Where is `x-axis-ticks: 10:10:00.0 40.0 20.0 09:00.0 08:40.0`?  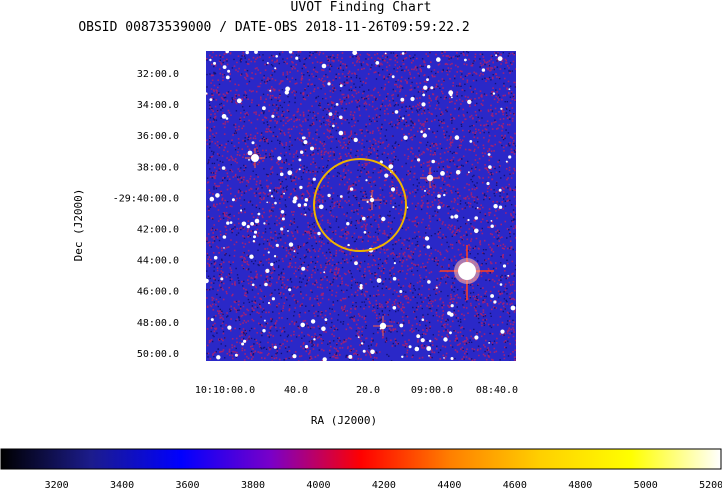 x-axis-ticks: 10:10:00.0 40.0 20.0 09:00.0 08:40.0 is located at coordinates (356, 390).